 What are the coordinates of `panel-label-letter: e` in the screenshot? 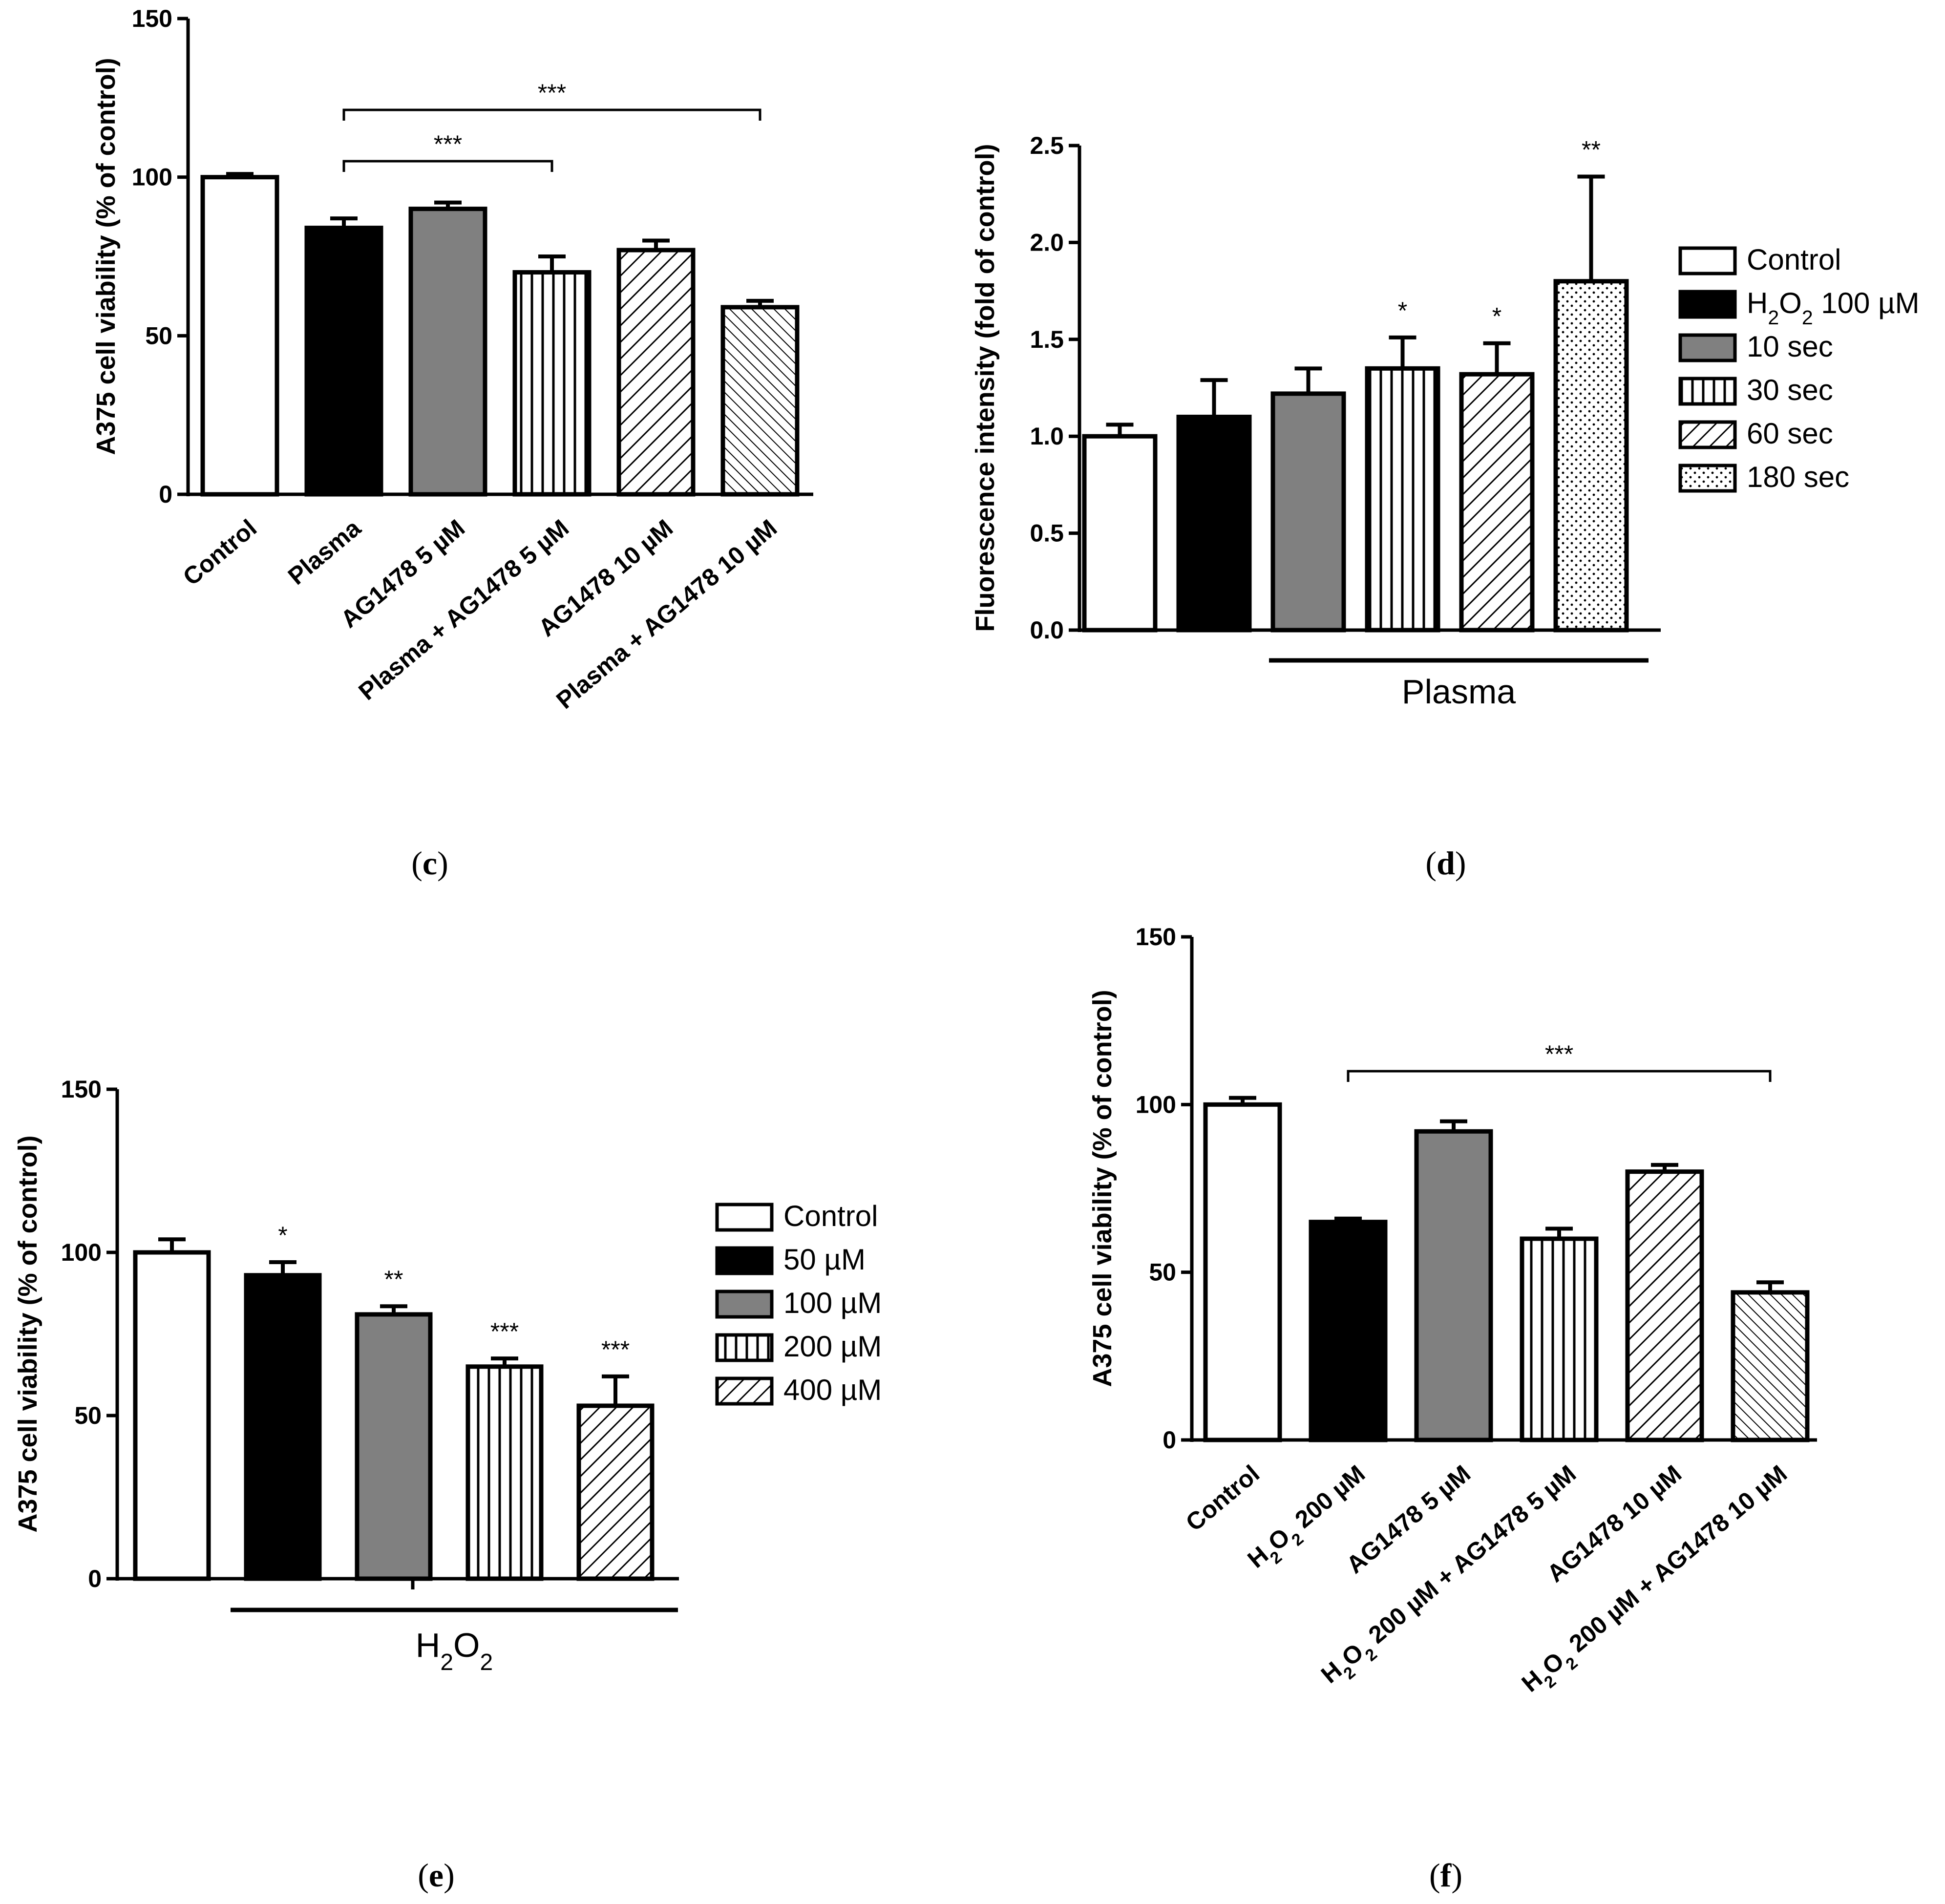 It's located at (436, 1875).